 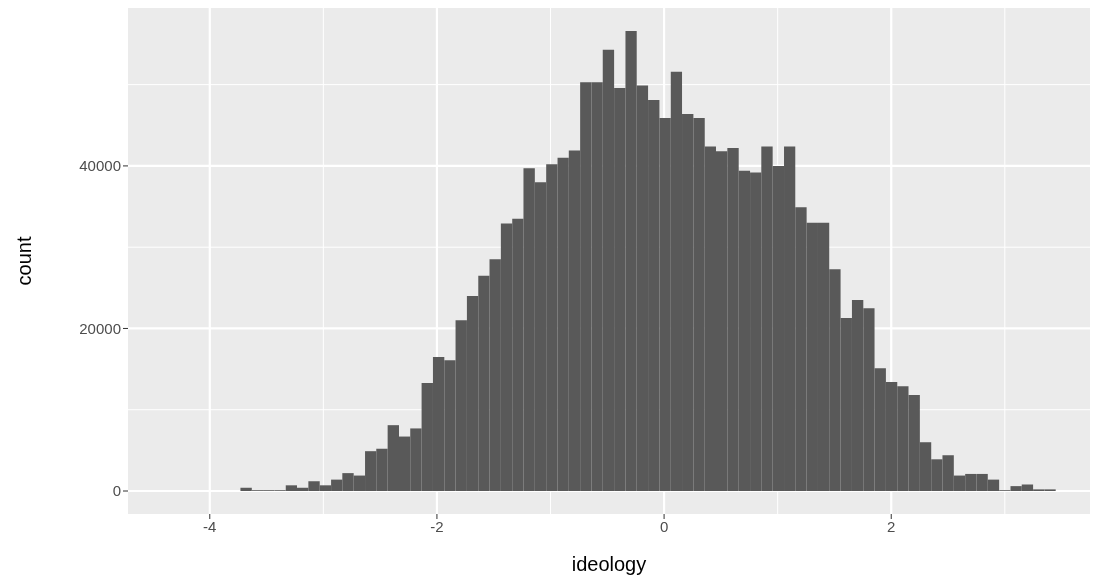 I want to click on x-tick-label: 0, so click(x=664, y=526).